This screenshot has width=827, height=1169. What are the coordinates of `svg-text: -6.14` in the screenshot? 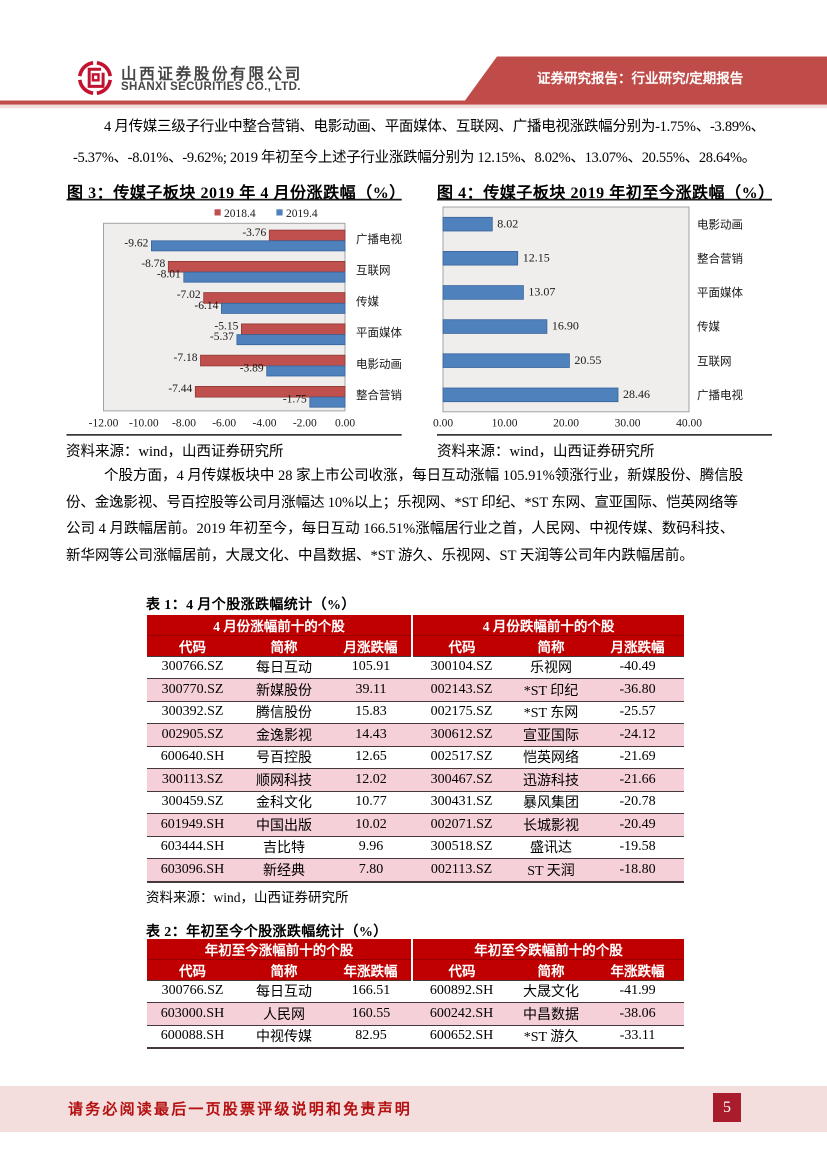 It's located at (206, 306).